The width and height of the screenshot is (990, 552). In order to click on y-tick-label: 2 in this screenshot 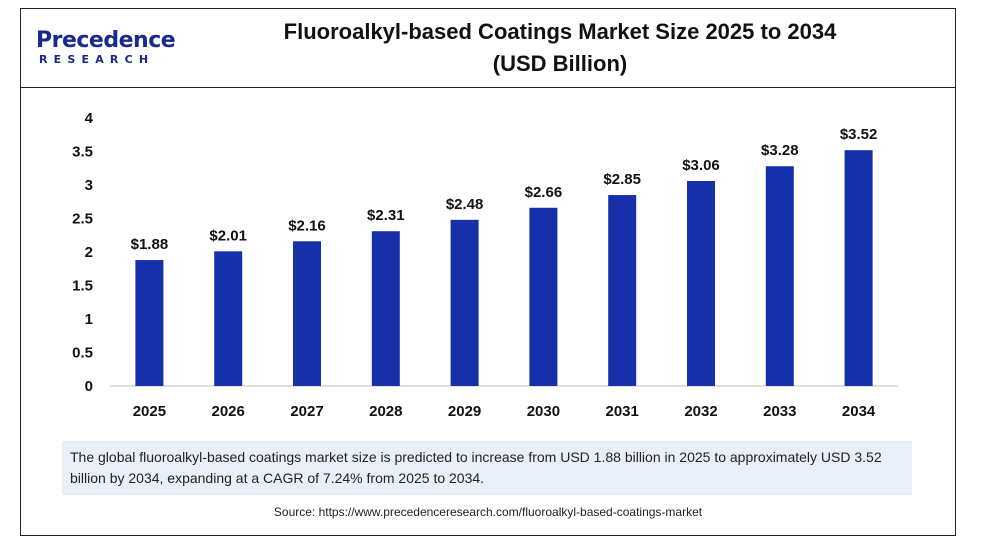, I will do `click(89, 252)`.